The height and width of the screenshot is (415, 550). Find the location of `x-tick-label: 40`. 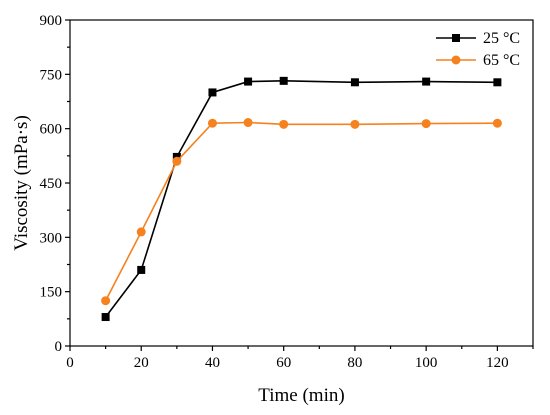

x-tick-label: 40 is located at coordinates (212, 363).